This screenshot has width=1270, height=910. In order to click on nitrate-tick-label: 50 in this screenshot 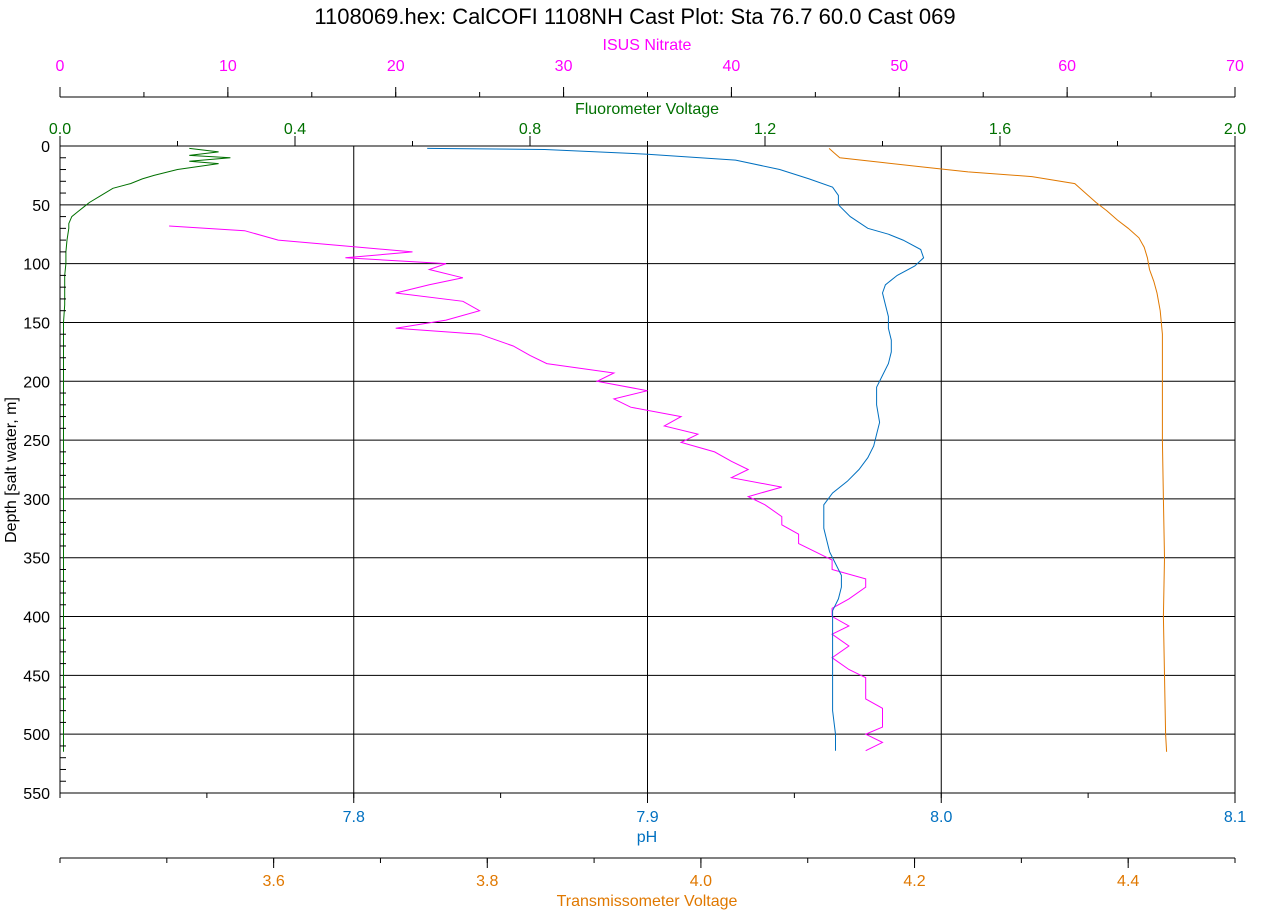, I will do `click(899, 66)`.